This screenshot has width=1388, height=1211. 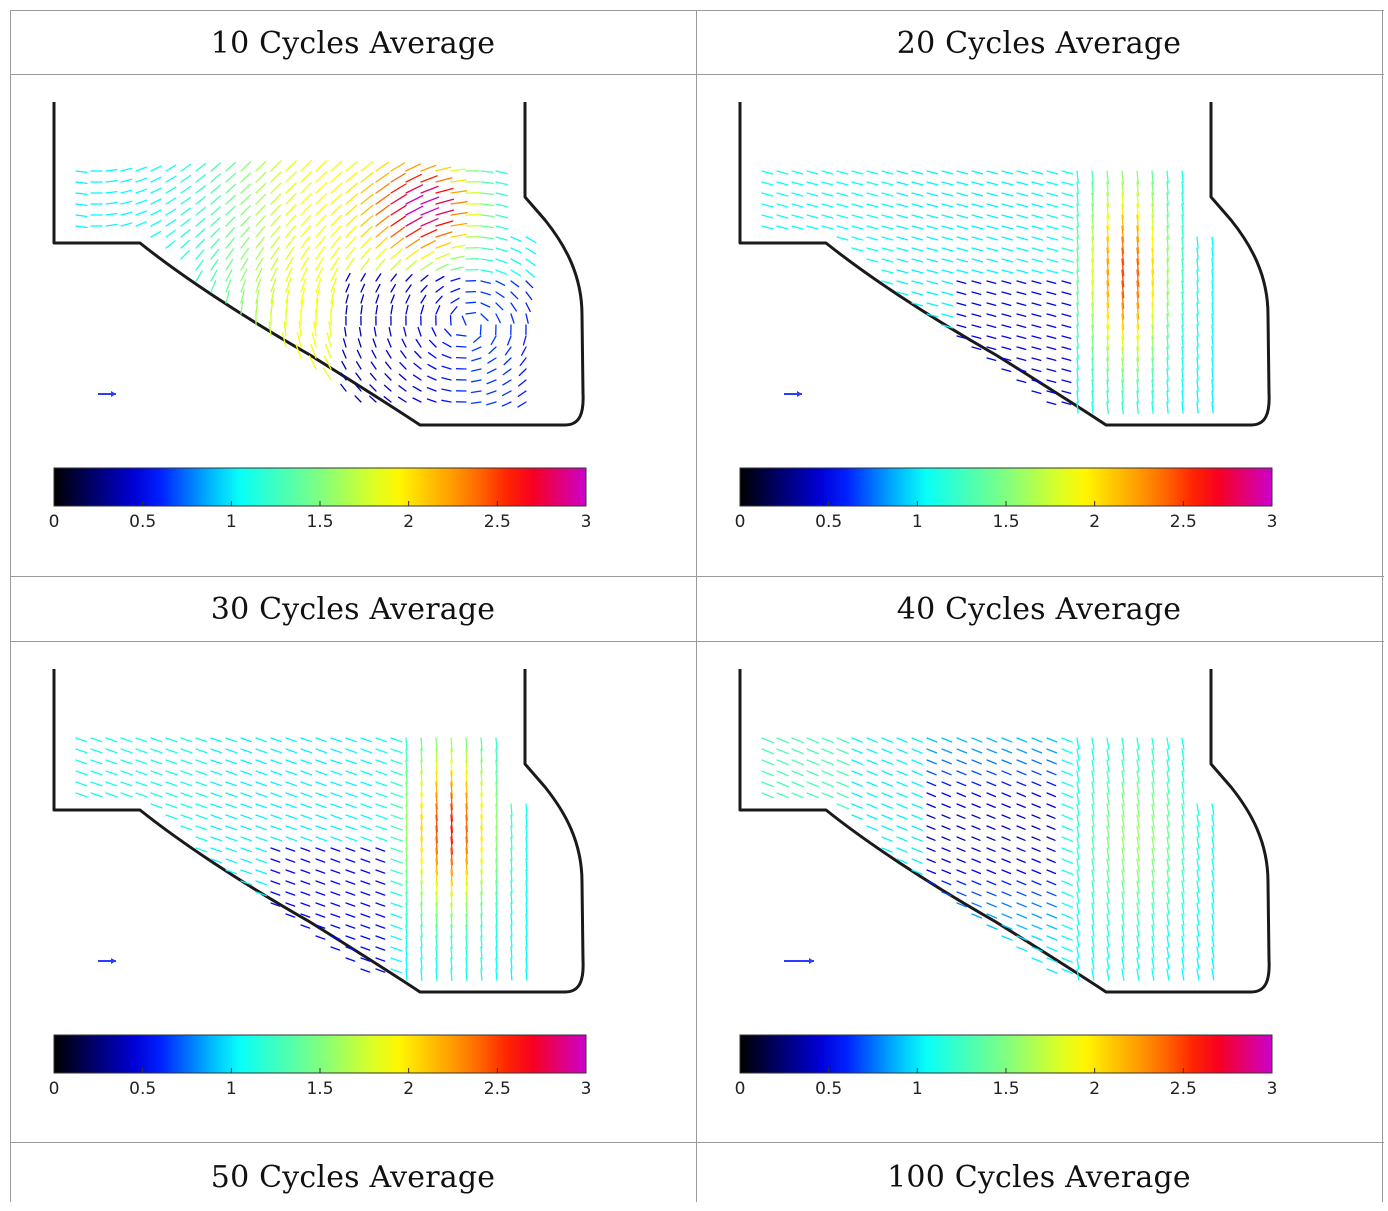 I want to click on panel-title-20-cycles: 20 Cycles Average, so click(x=1039, y=43).